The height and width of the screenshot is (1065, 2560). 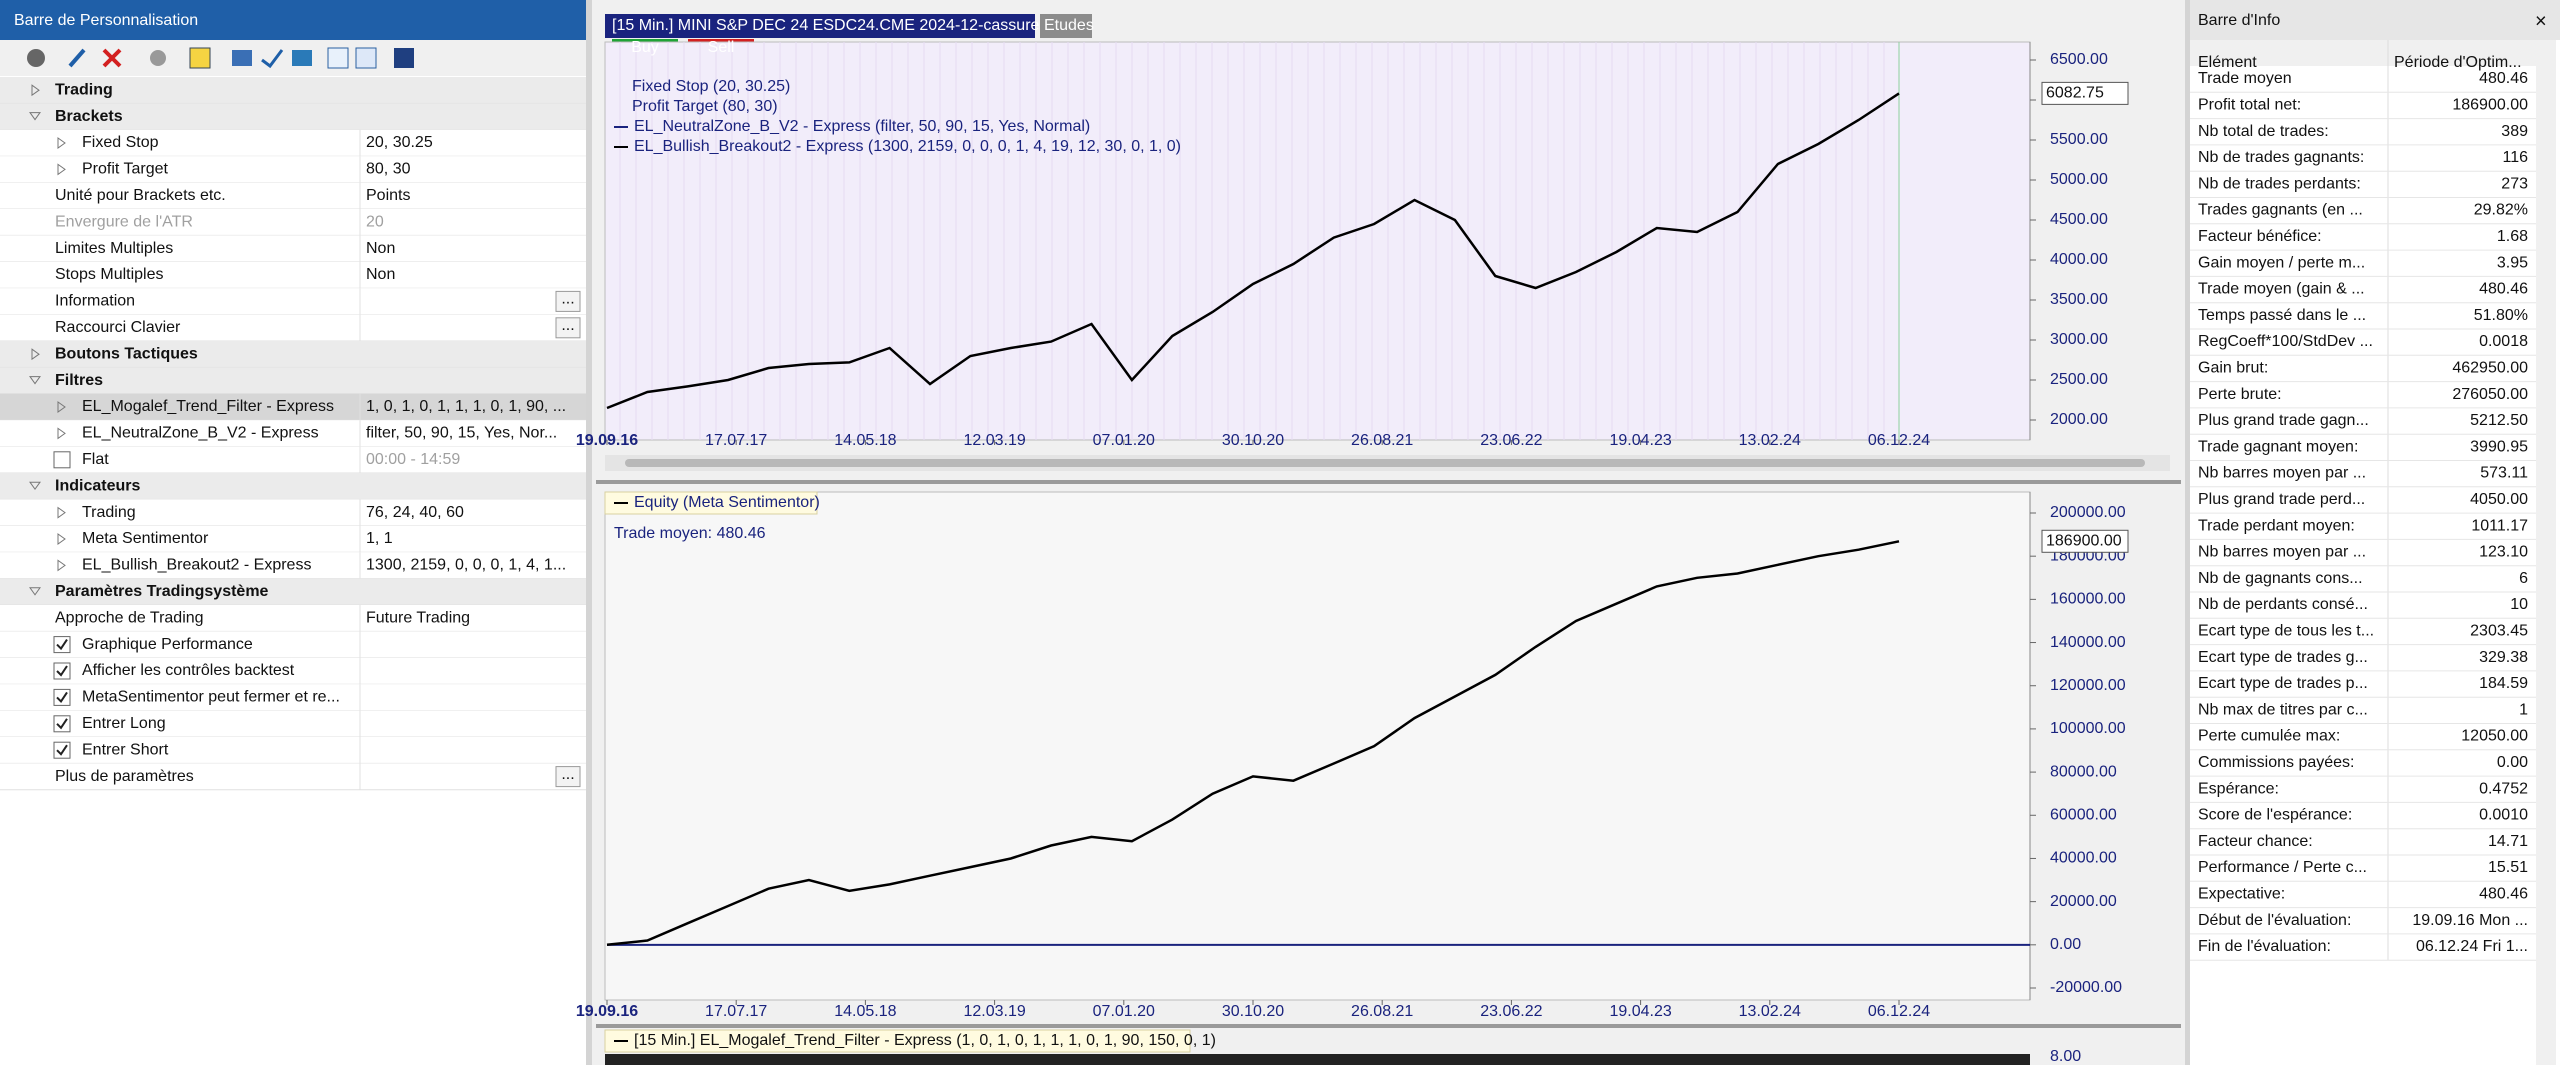 I want to click on info-value: 186900.00, so click(x=2490, y=105).